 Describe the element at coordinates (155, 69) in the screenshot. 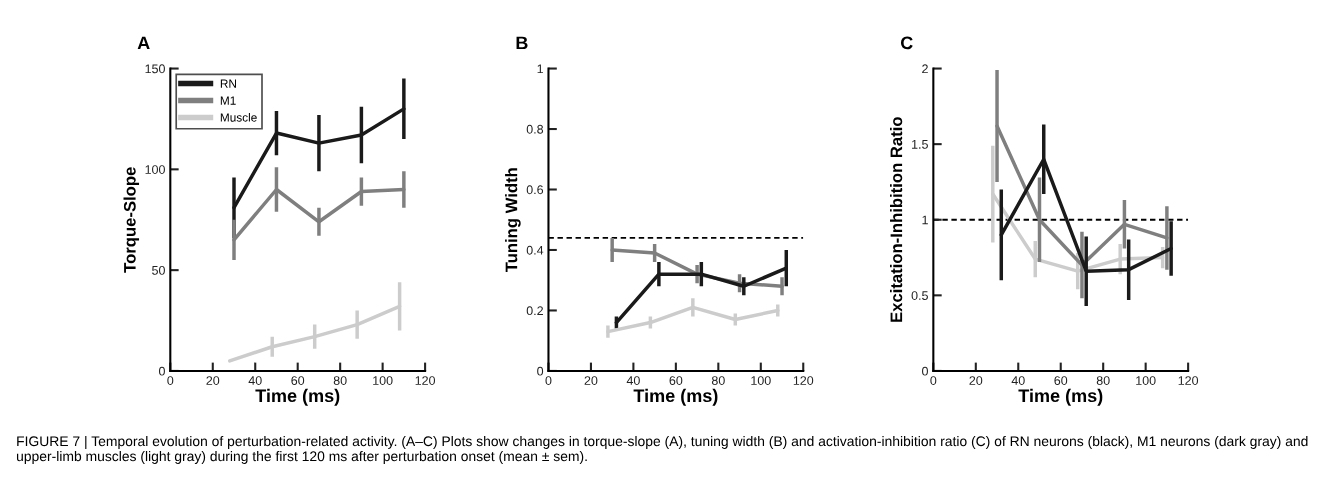

I see `y-tick-label: 150` at that location.